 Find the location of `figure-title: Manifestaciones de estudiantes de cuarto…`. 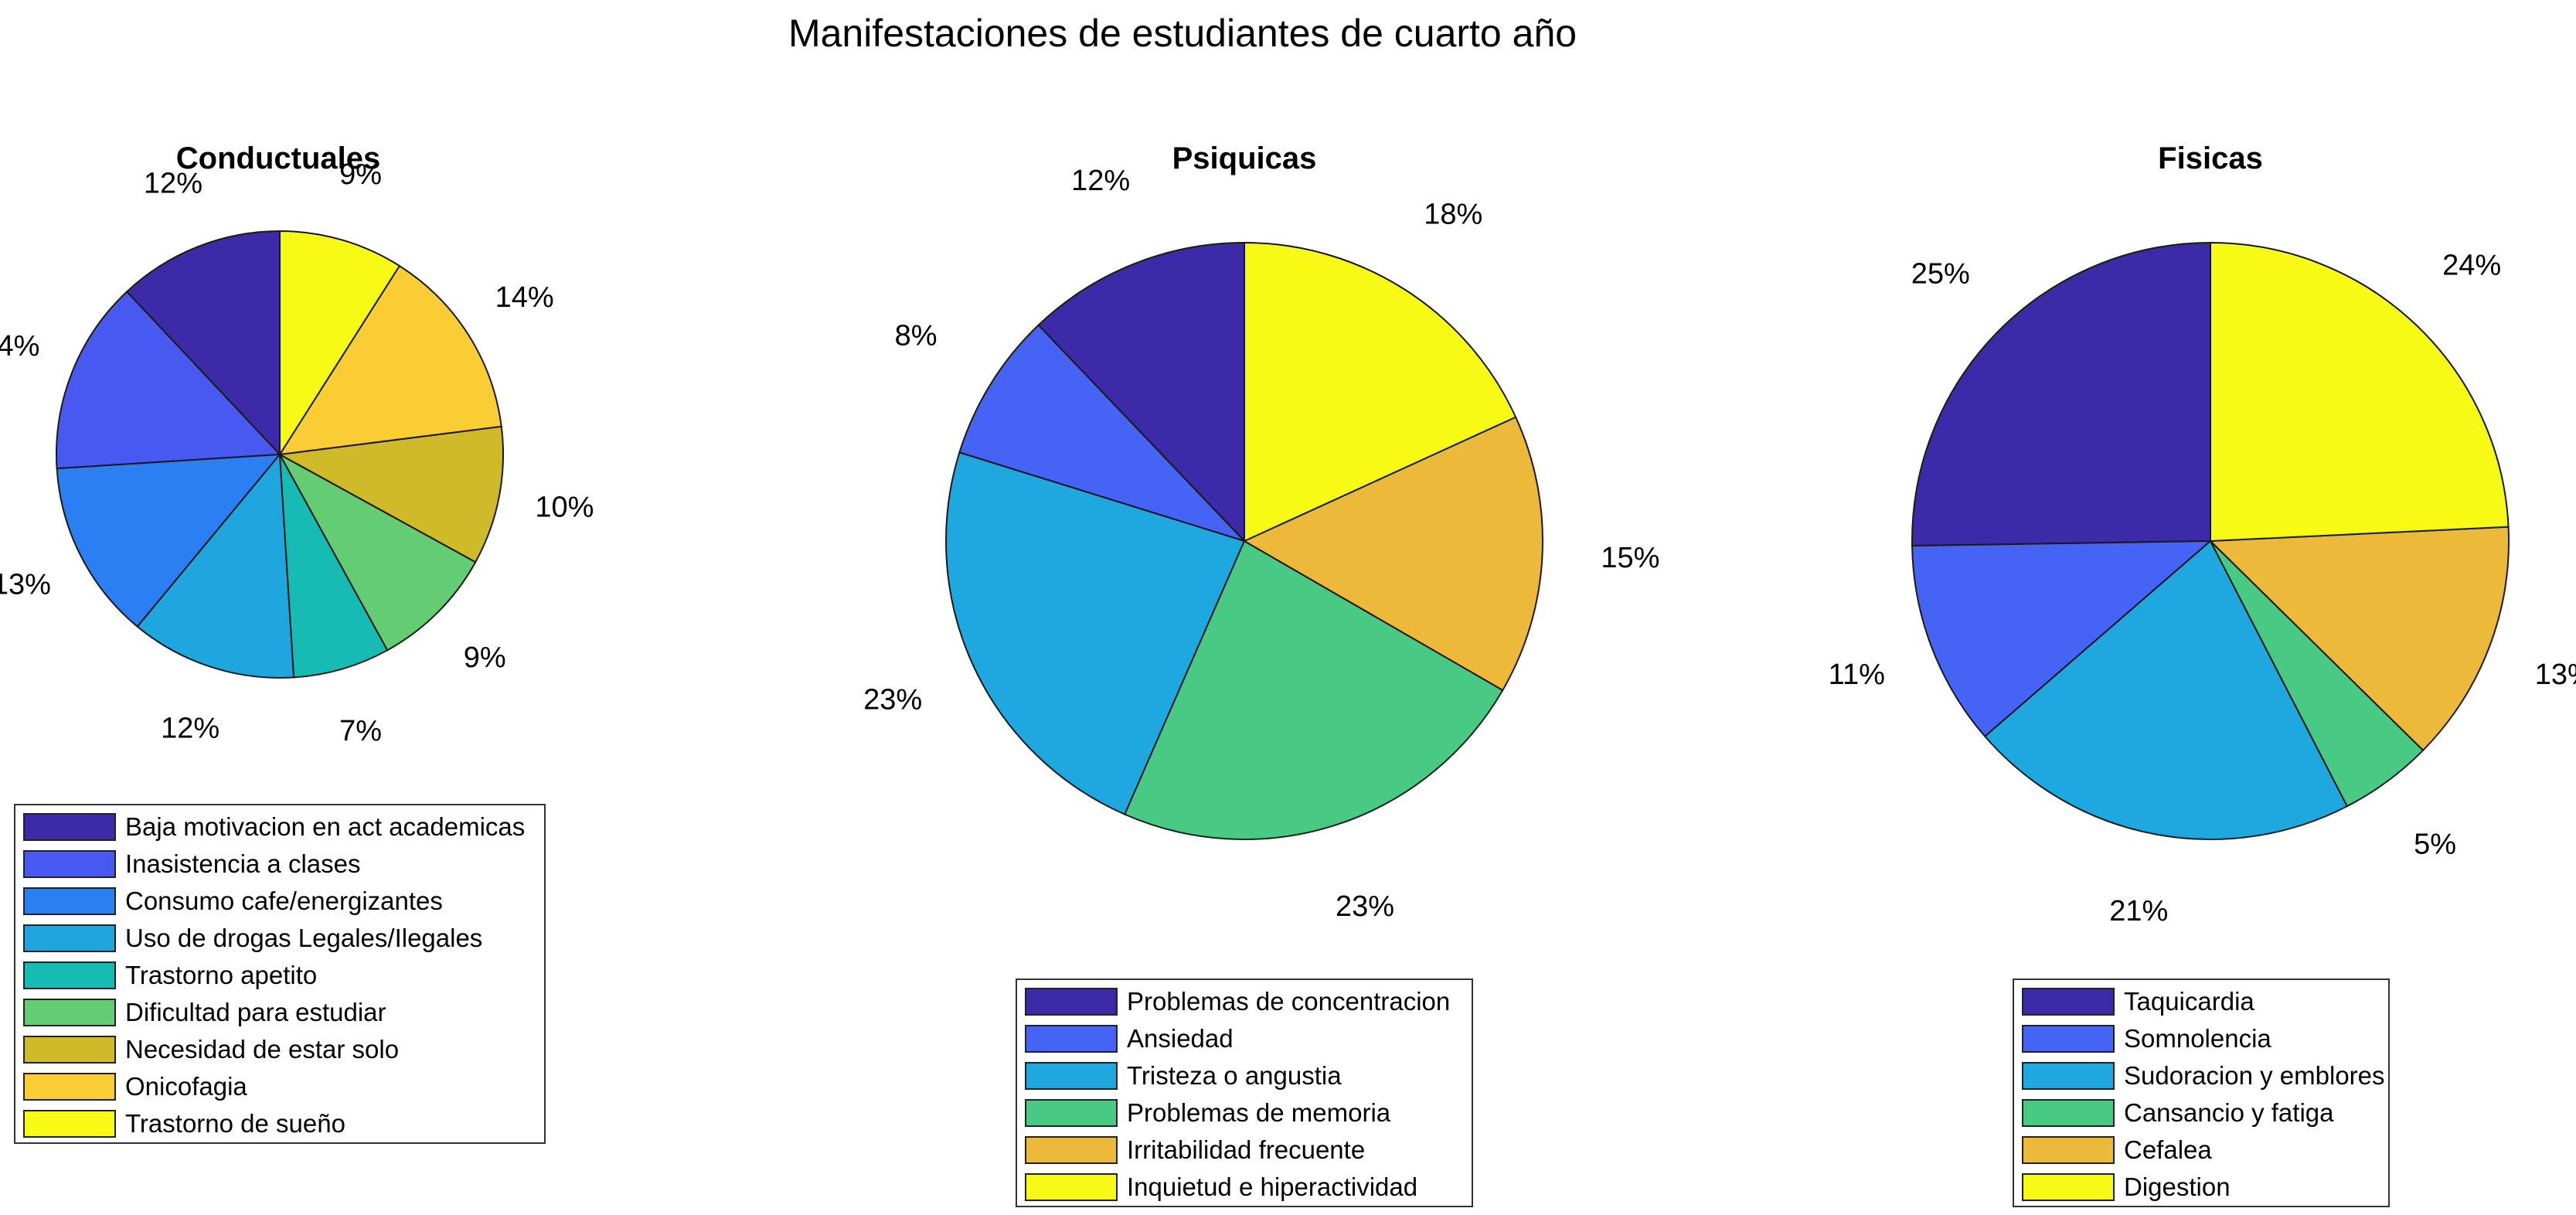

figure-title: Manifestaciones de estudiantes de cuarto… is located at coordinates (1182, 34).